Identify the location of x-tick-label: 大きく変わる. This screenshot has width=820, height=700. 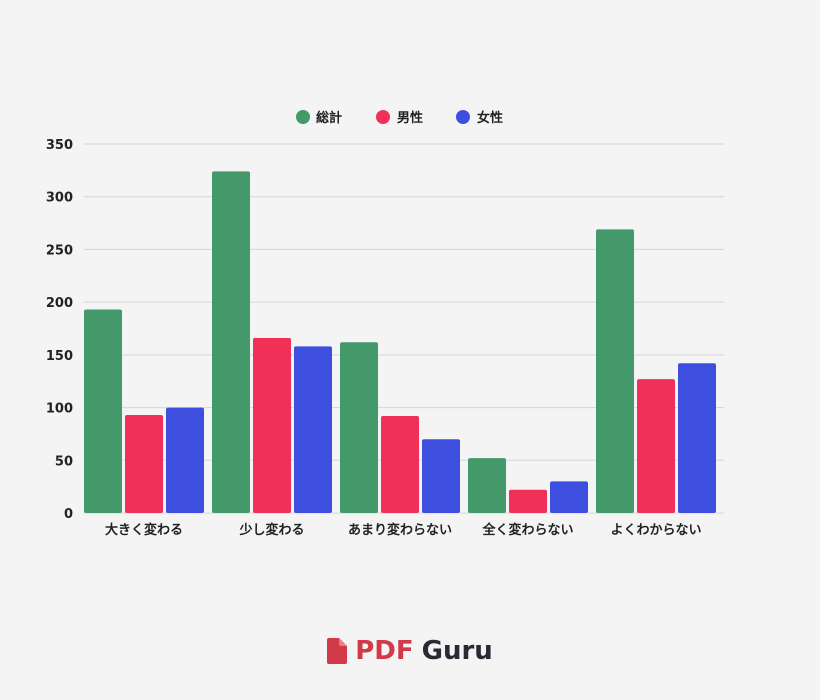
(144, 530).